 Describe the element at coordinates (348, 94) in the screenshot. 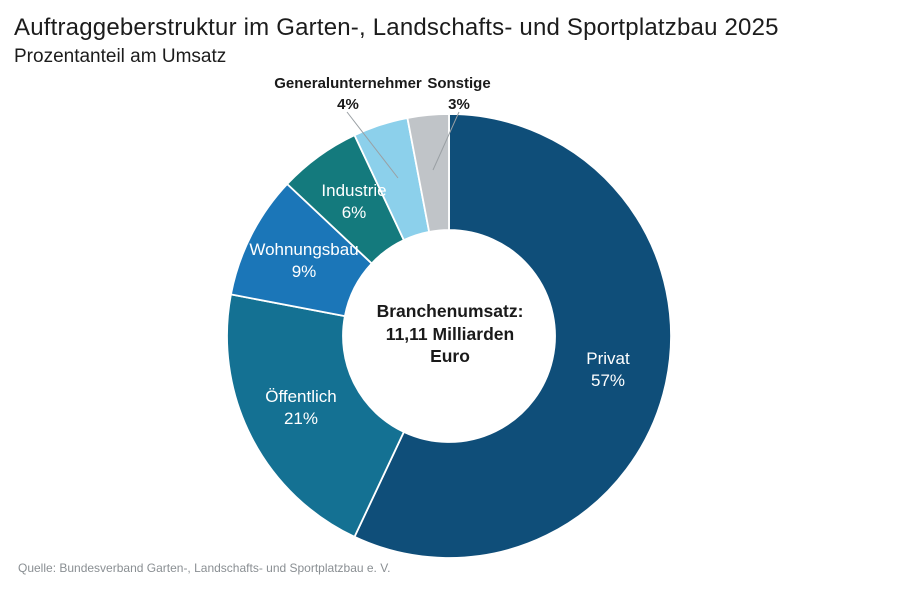

I see `slice-label-generalunternehmer: Generalunternehmer 4%` at that location.